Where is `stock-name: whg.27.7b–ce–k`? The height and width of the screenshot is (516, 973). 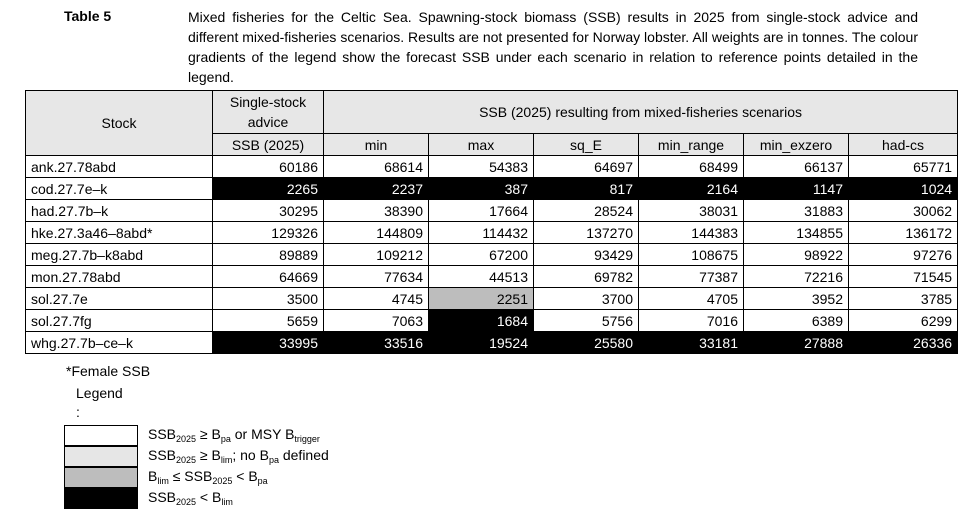 stock-name: whg.27.7b–ce–k is located at coordinates (119, 342).